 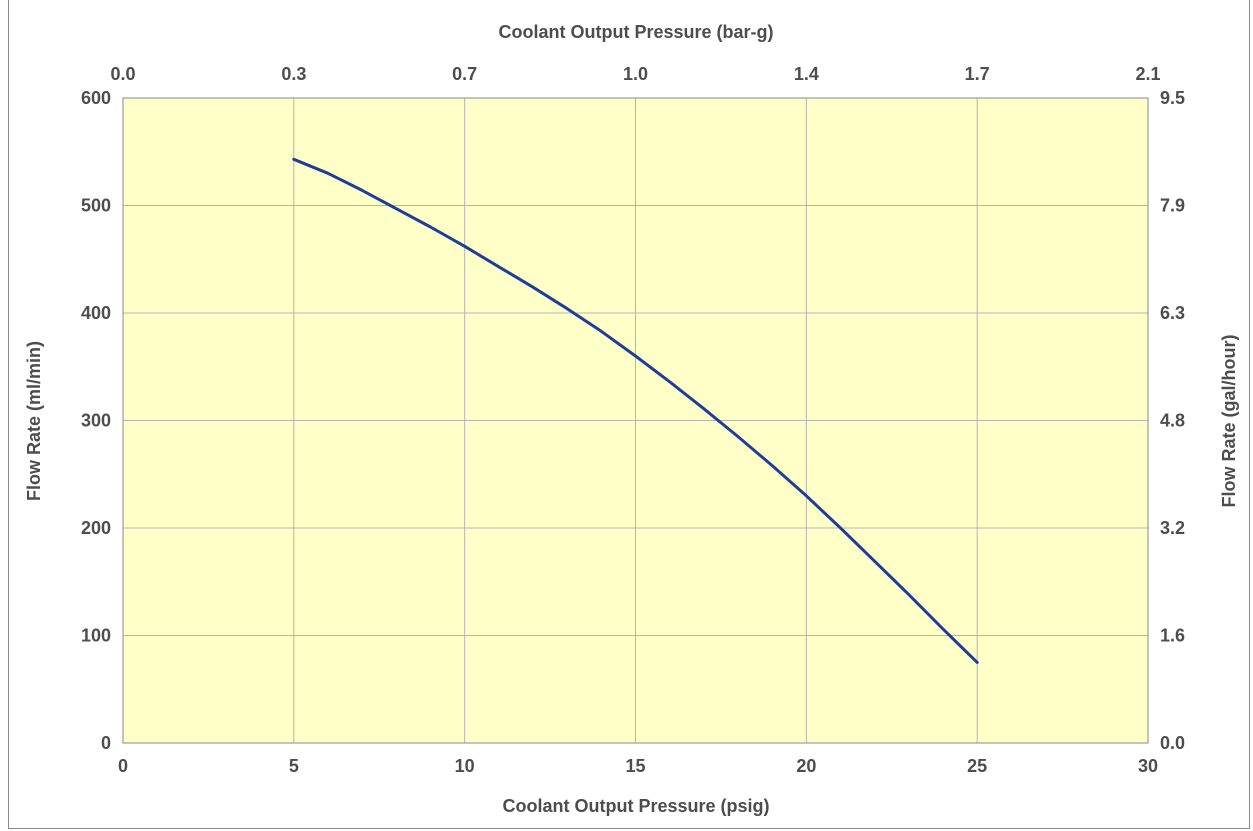 What do you see at coordinates (465, 766) in the screenshot?
I see `x-bottom-tick-label: 10` at bounding box center [465, 766].